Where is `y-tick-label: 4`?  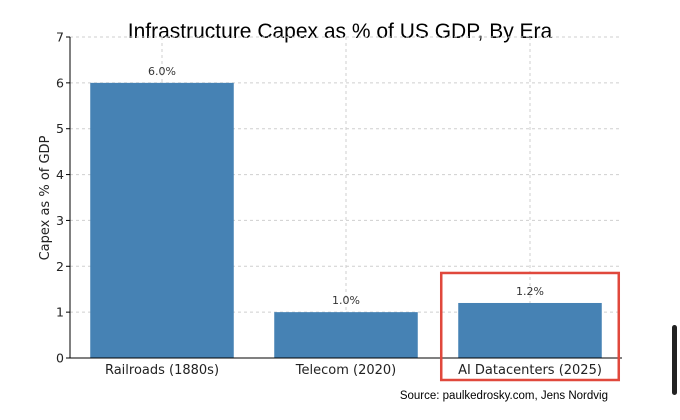
y-tick-label: 4 is located at coordinates (60, 174).